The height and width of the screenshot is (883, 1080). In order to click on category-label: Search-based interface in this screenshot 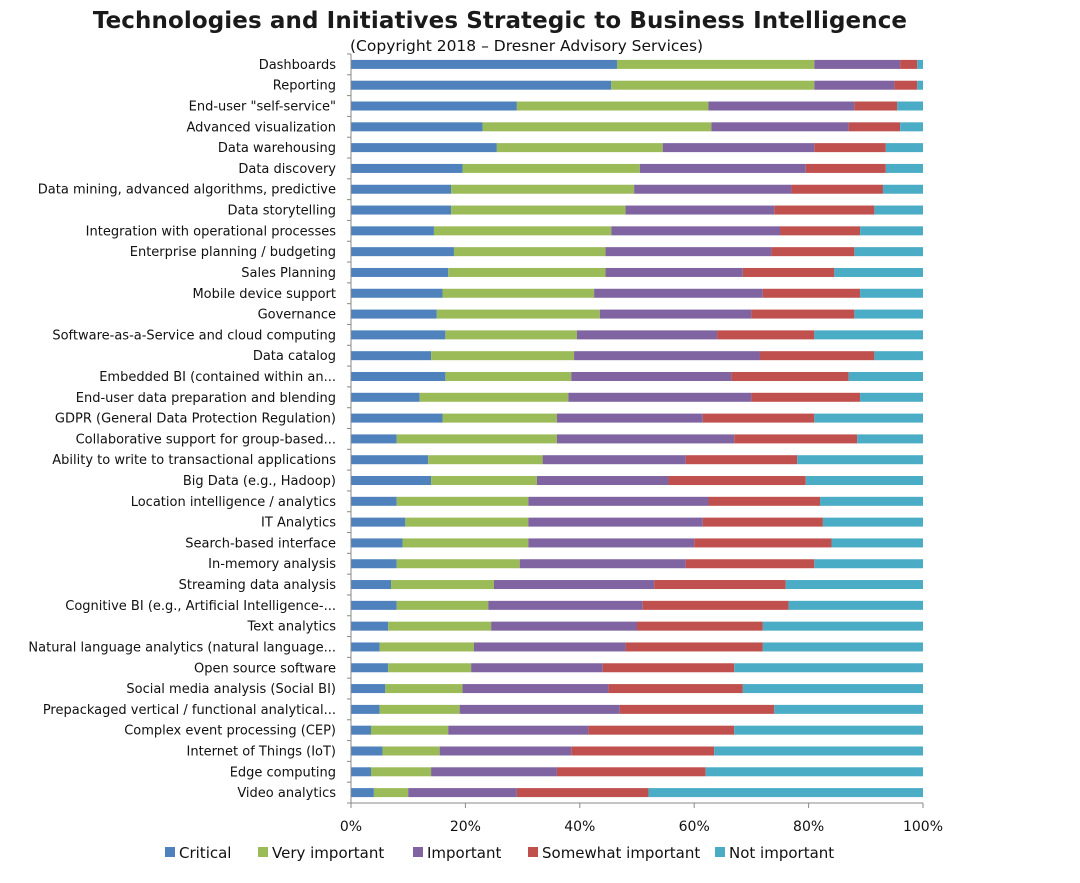, I will do `click(260, 543)`.